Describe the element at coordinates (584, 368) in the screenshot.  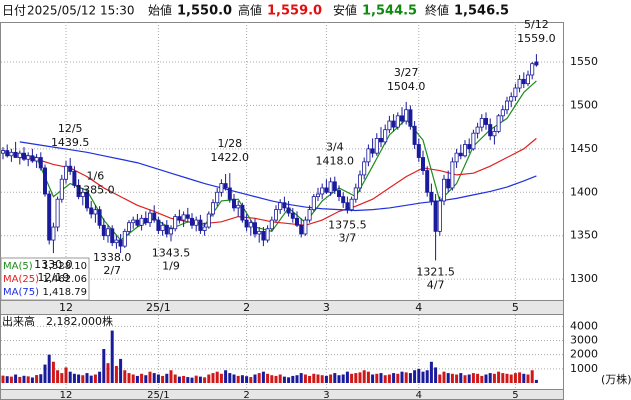
I see `y-tick-label: 1000` at that location.